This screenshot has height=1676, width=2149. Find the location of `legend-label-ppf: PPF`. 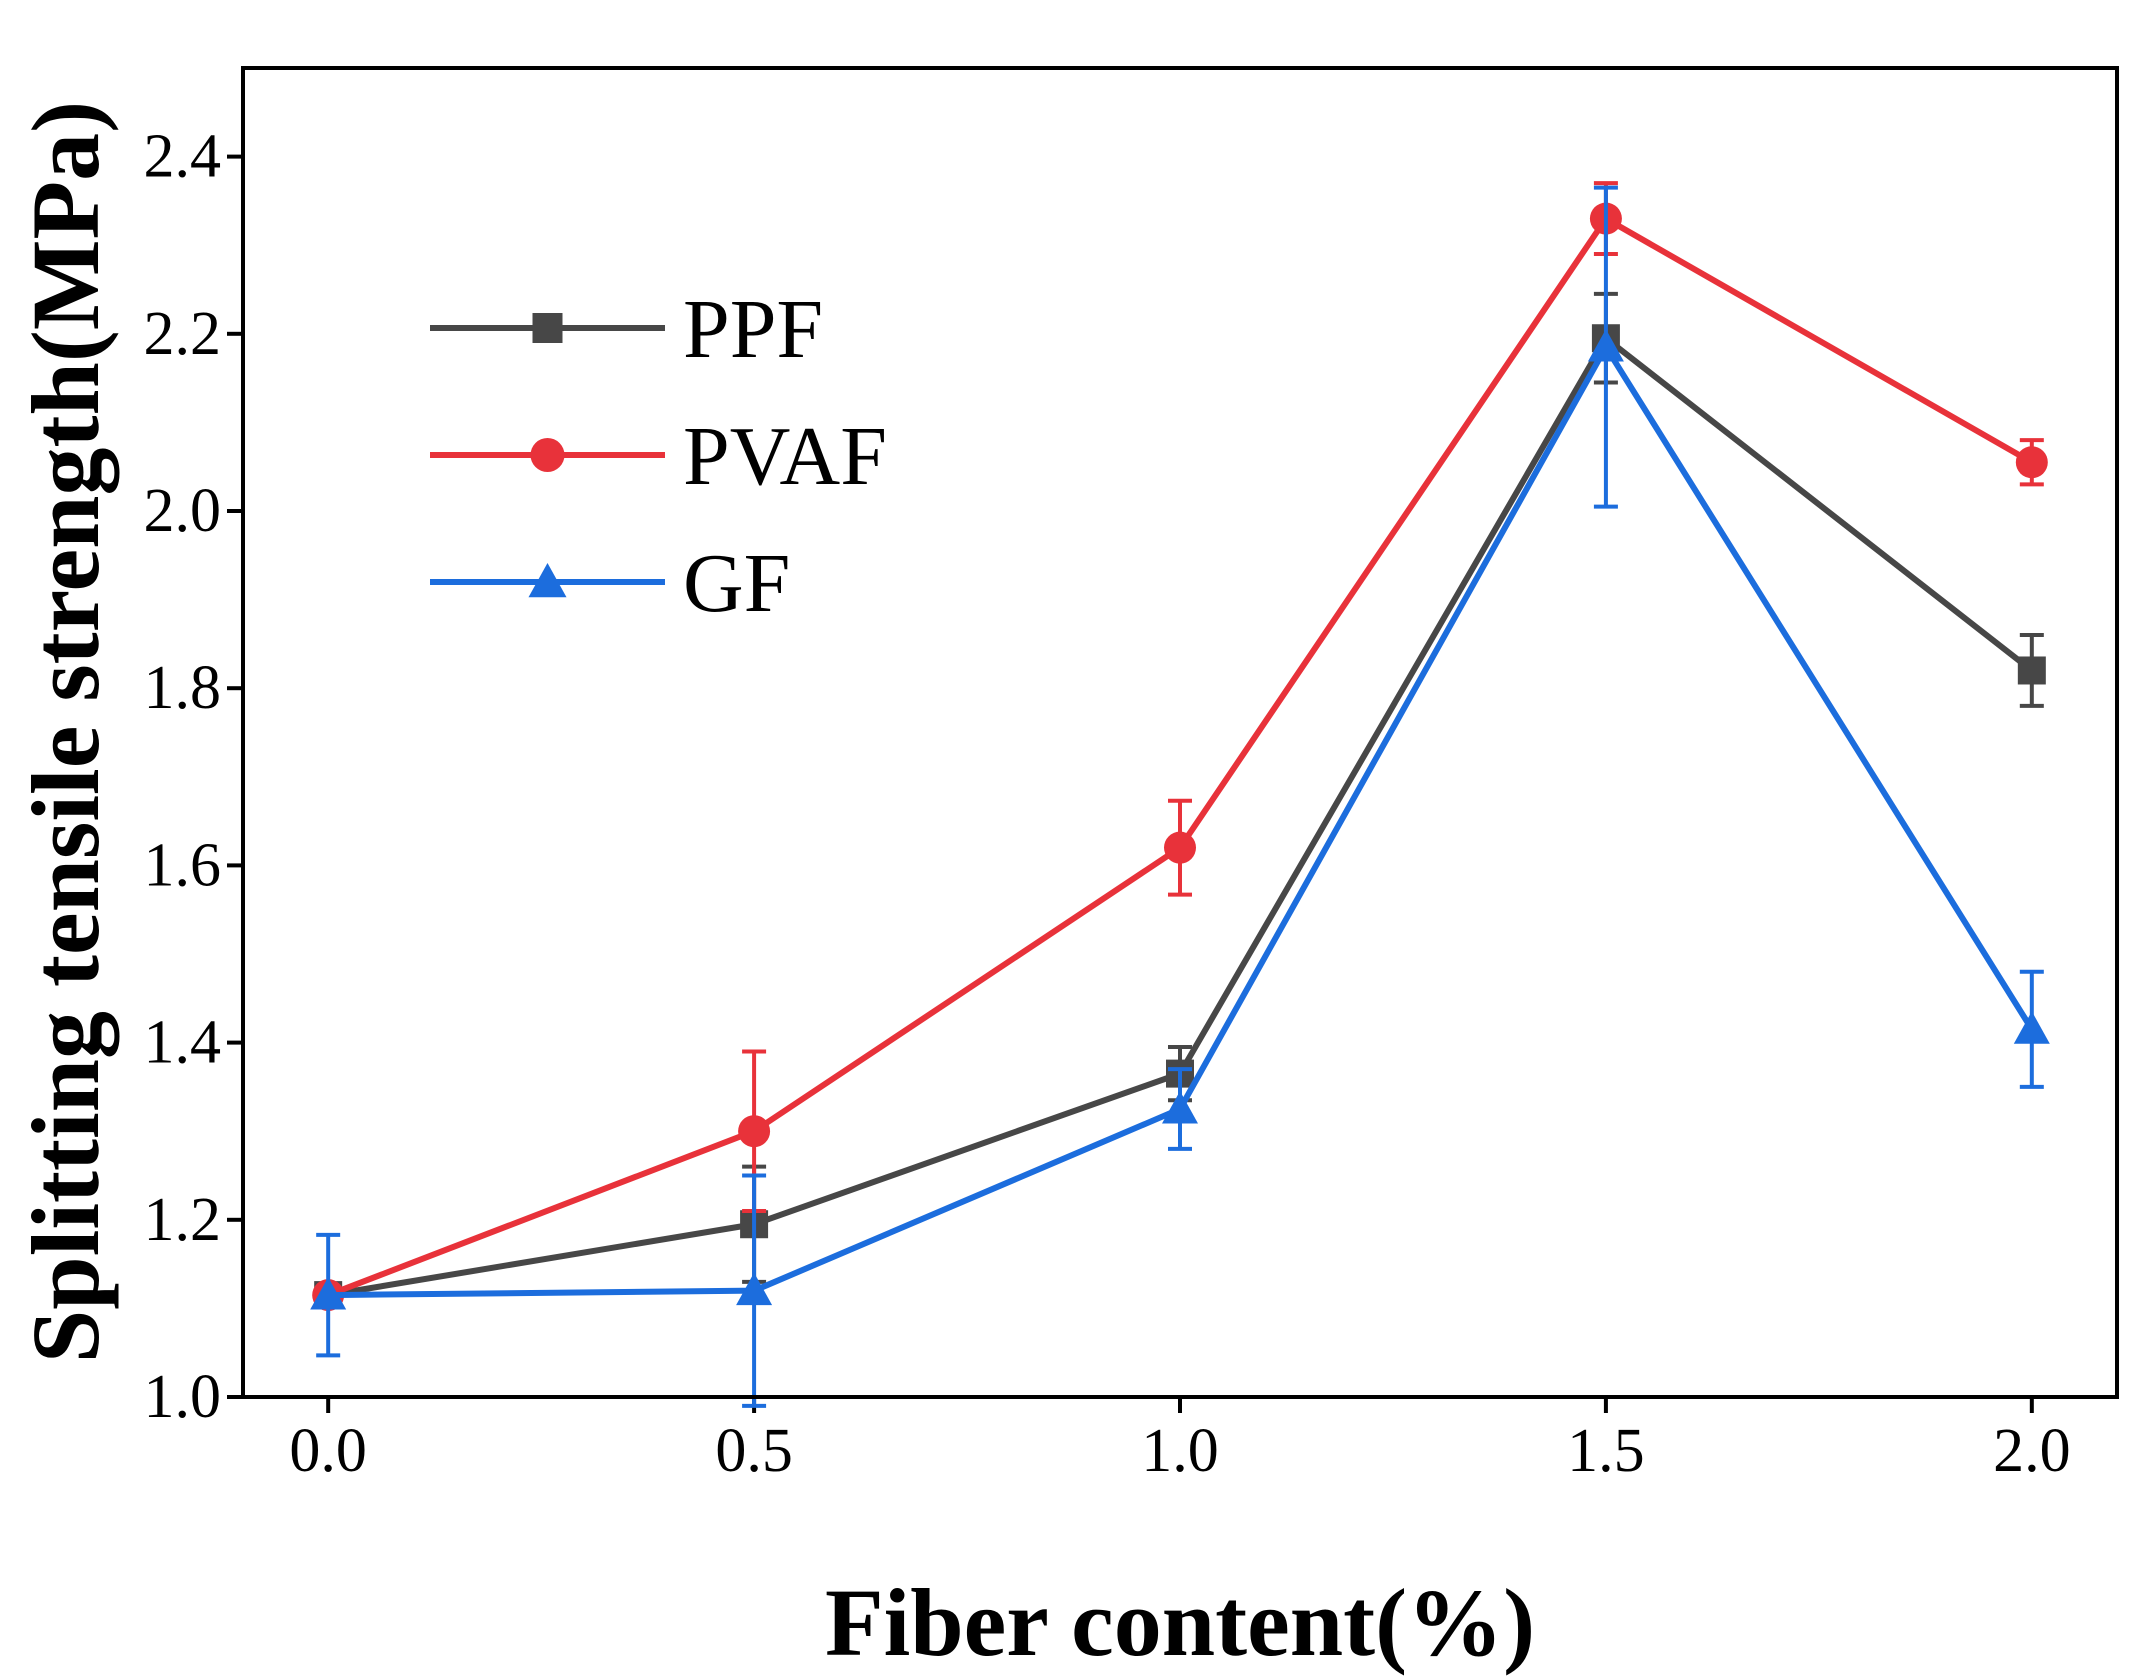

legend-label-ppf: PPF is located at coordinates (753, 329).